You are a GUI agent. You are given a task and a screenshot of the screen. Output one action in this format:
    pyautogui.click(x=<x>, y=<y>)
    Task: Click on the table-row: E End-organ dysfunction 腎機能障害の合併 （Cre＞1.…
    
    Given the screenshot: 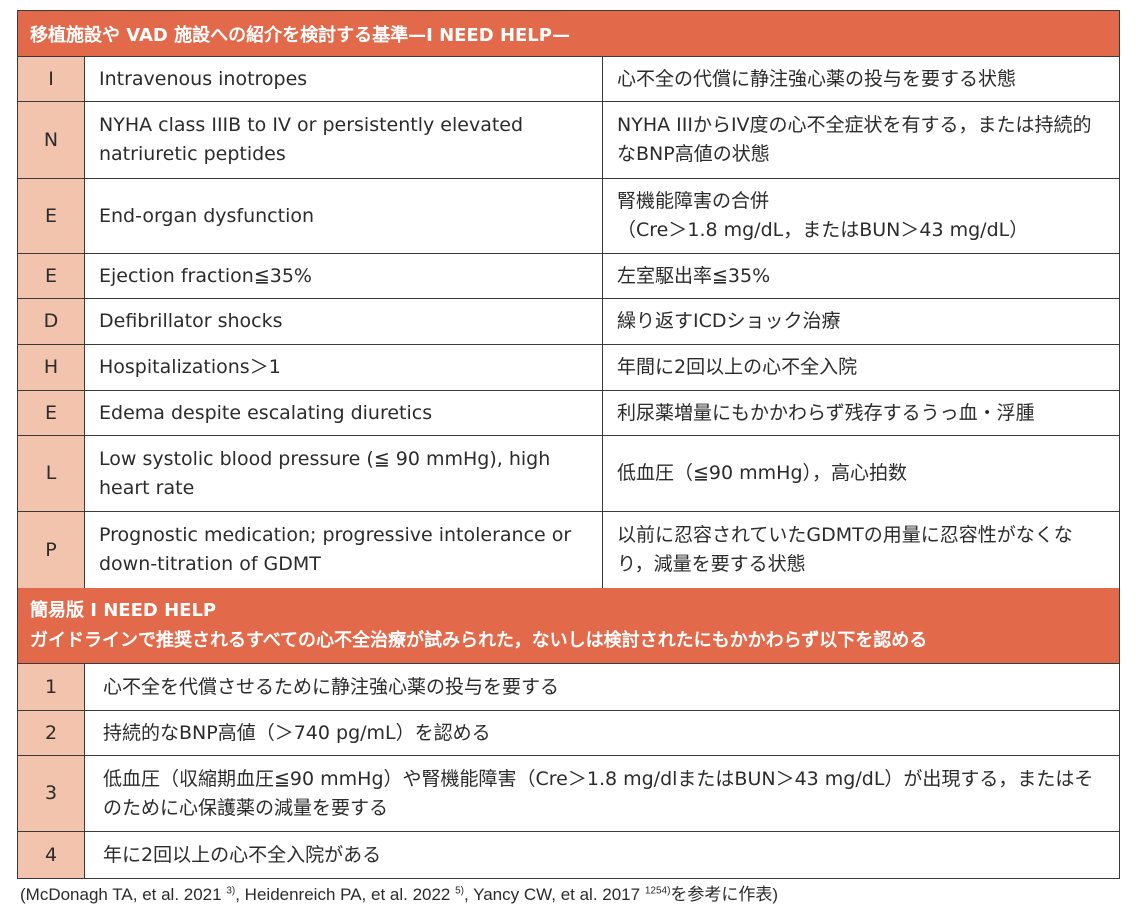 What is the action you would take?
    pyautogui.click(x=568, y=216)
    